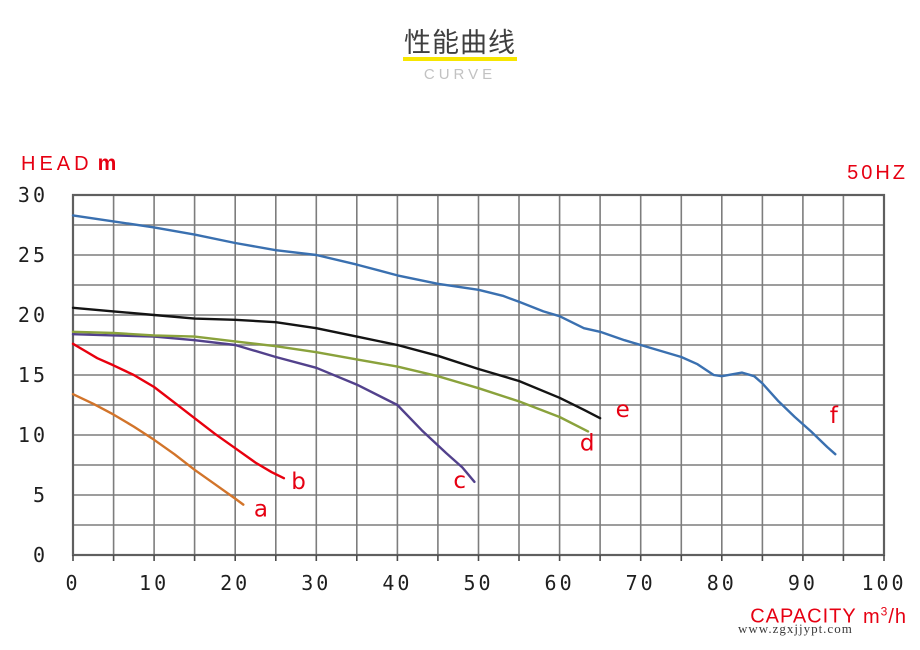  I want to click on y-axis-title: HEAD m, so click(68, 164).